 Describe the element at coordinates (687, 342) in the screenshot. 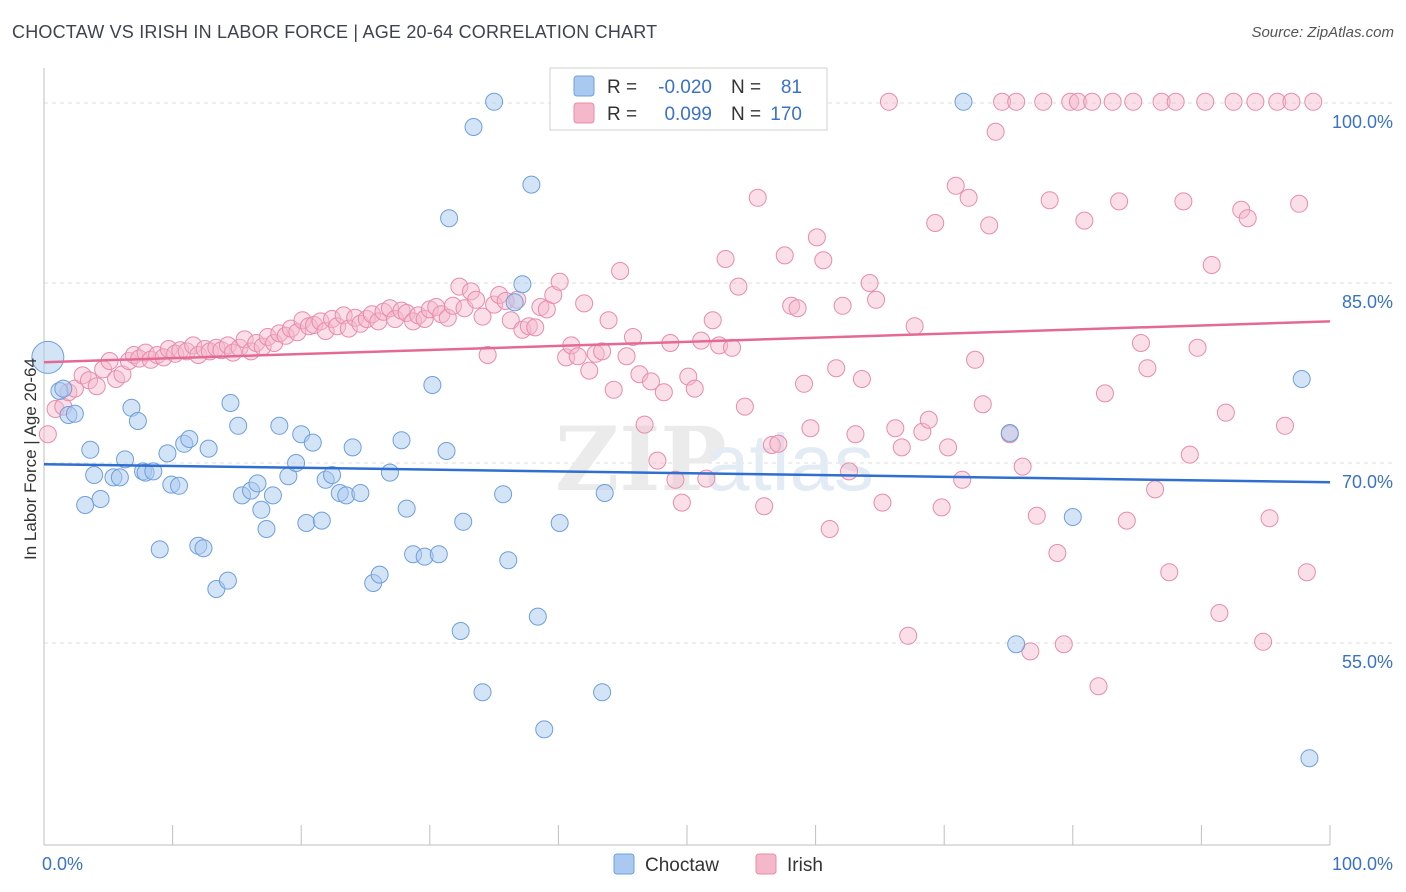

I see `irish-trend-line` at that location.